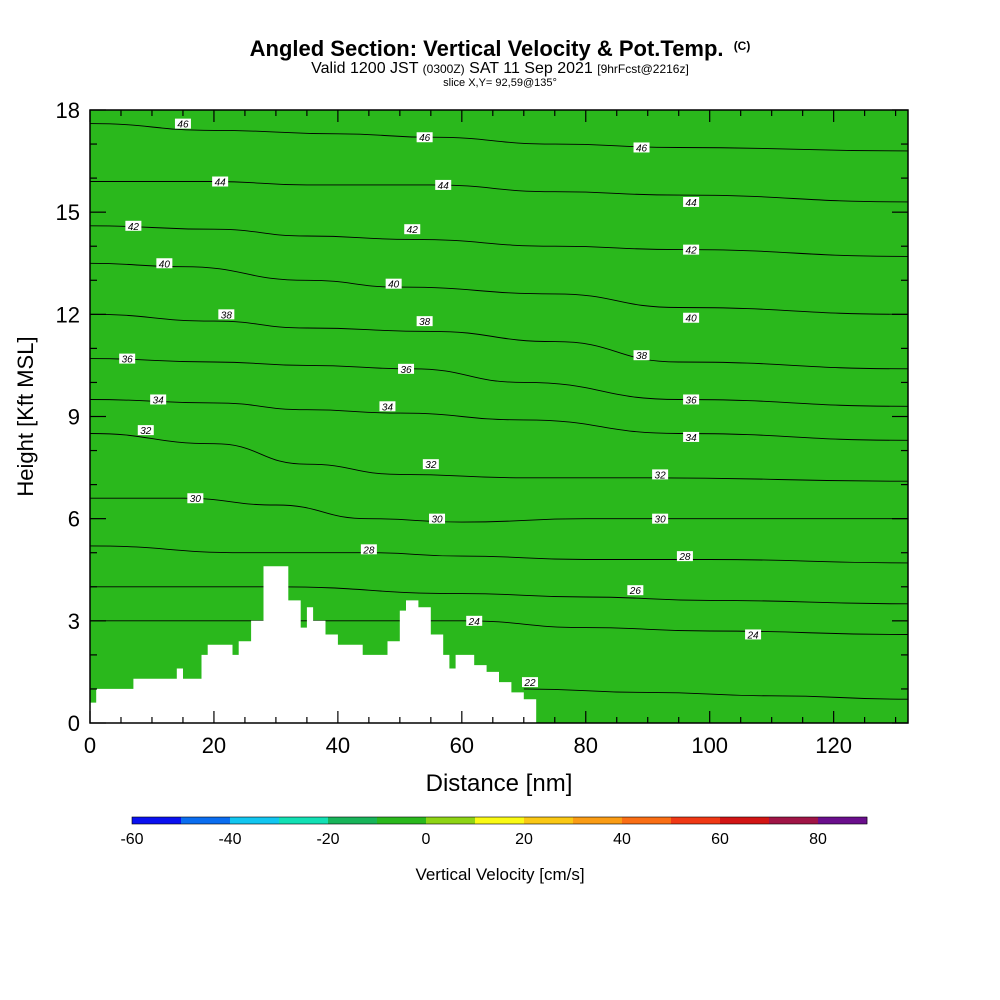 The width and height of the screenshot is (1000, 1000). I want to click on theta-label: 36, so click(406, 370).